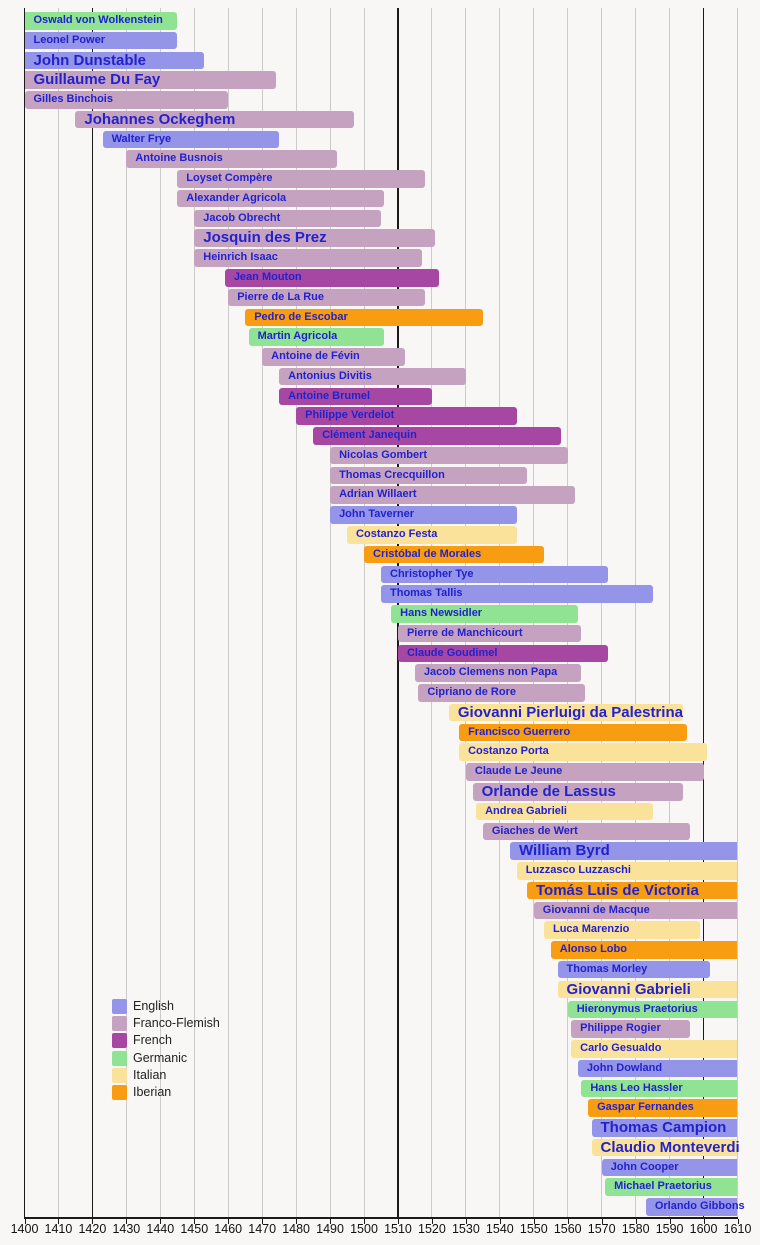  Describe the element at coordinates (548, 792) in the screenshot. I see `composer-label: Orlande de Lassus` at that location.